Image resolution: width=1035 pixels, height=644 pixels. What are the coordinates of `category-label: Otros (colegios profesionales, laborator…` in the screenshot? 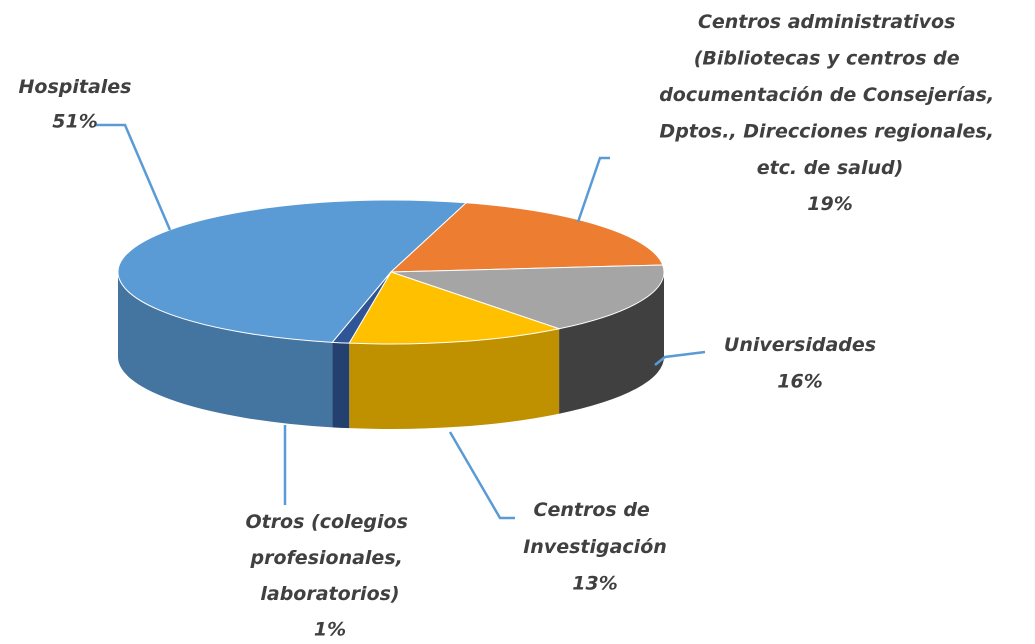 It's located at (329, 558).